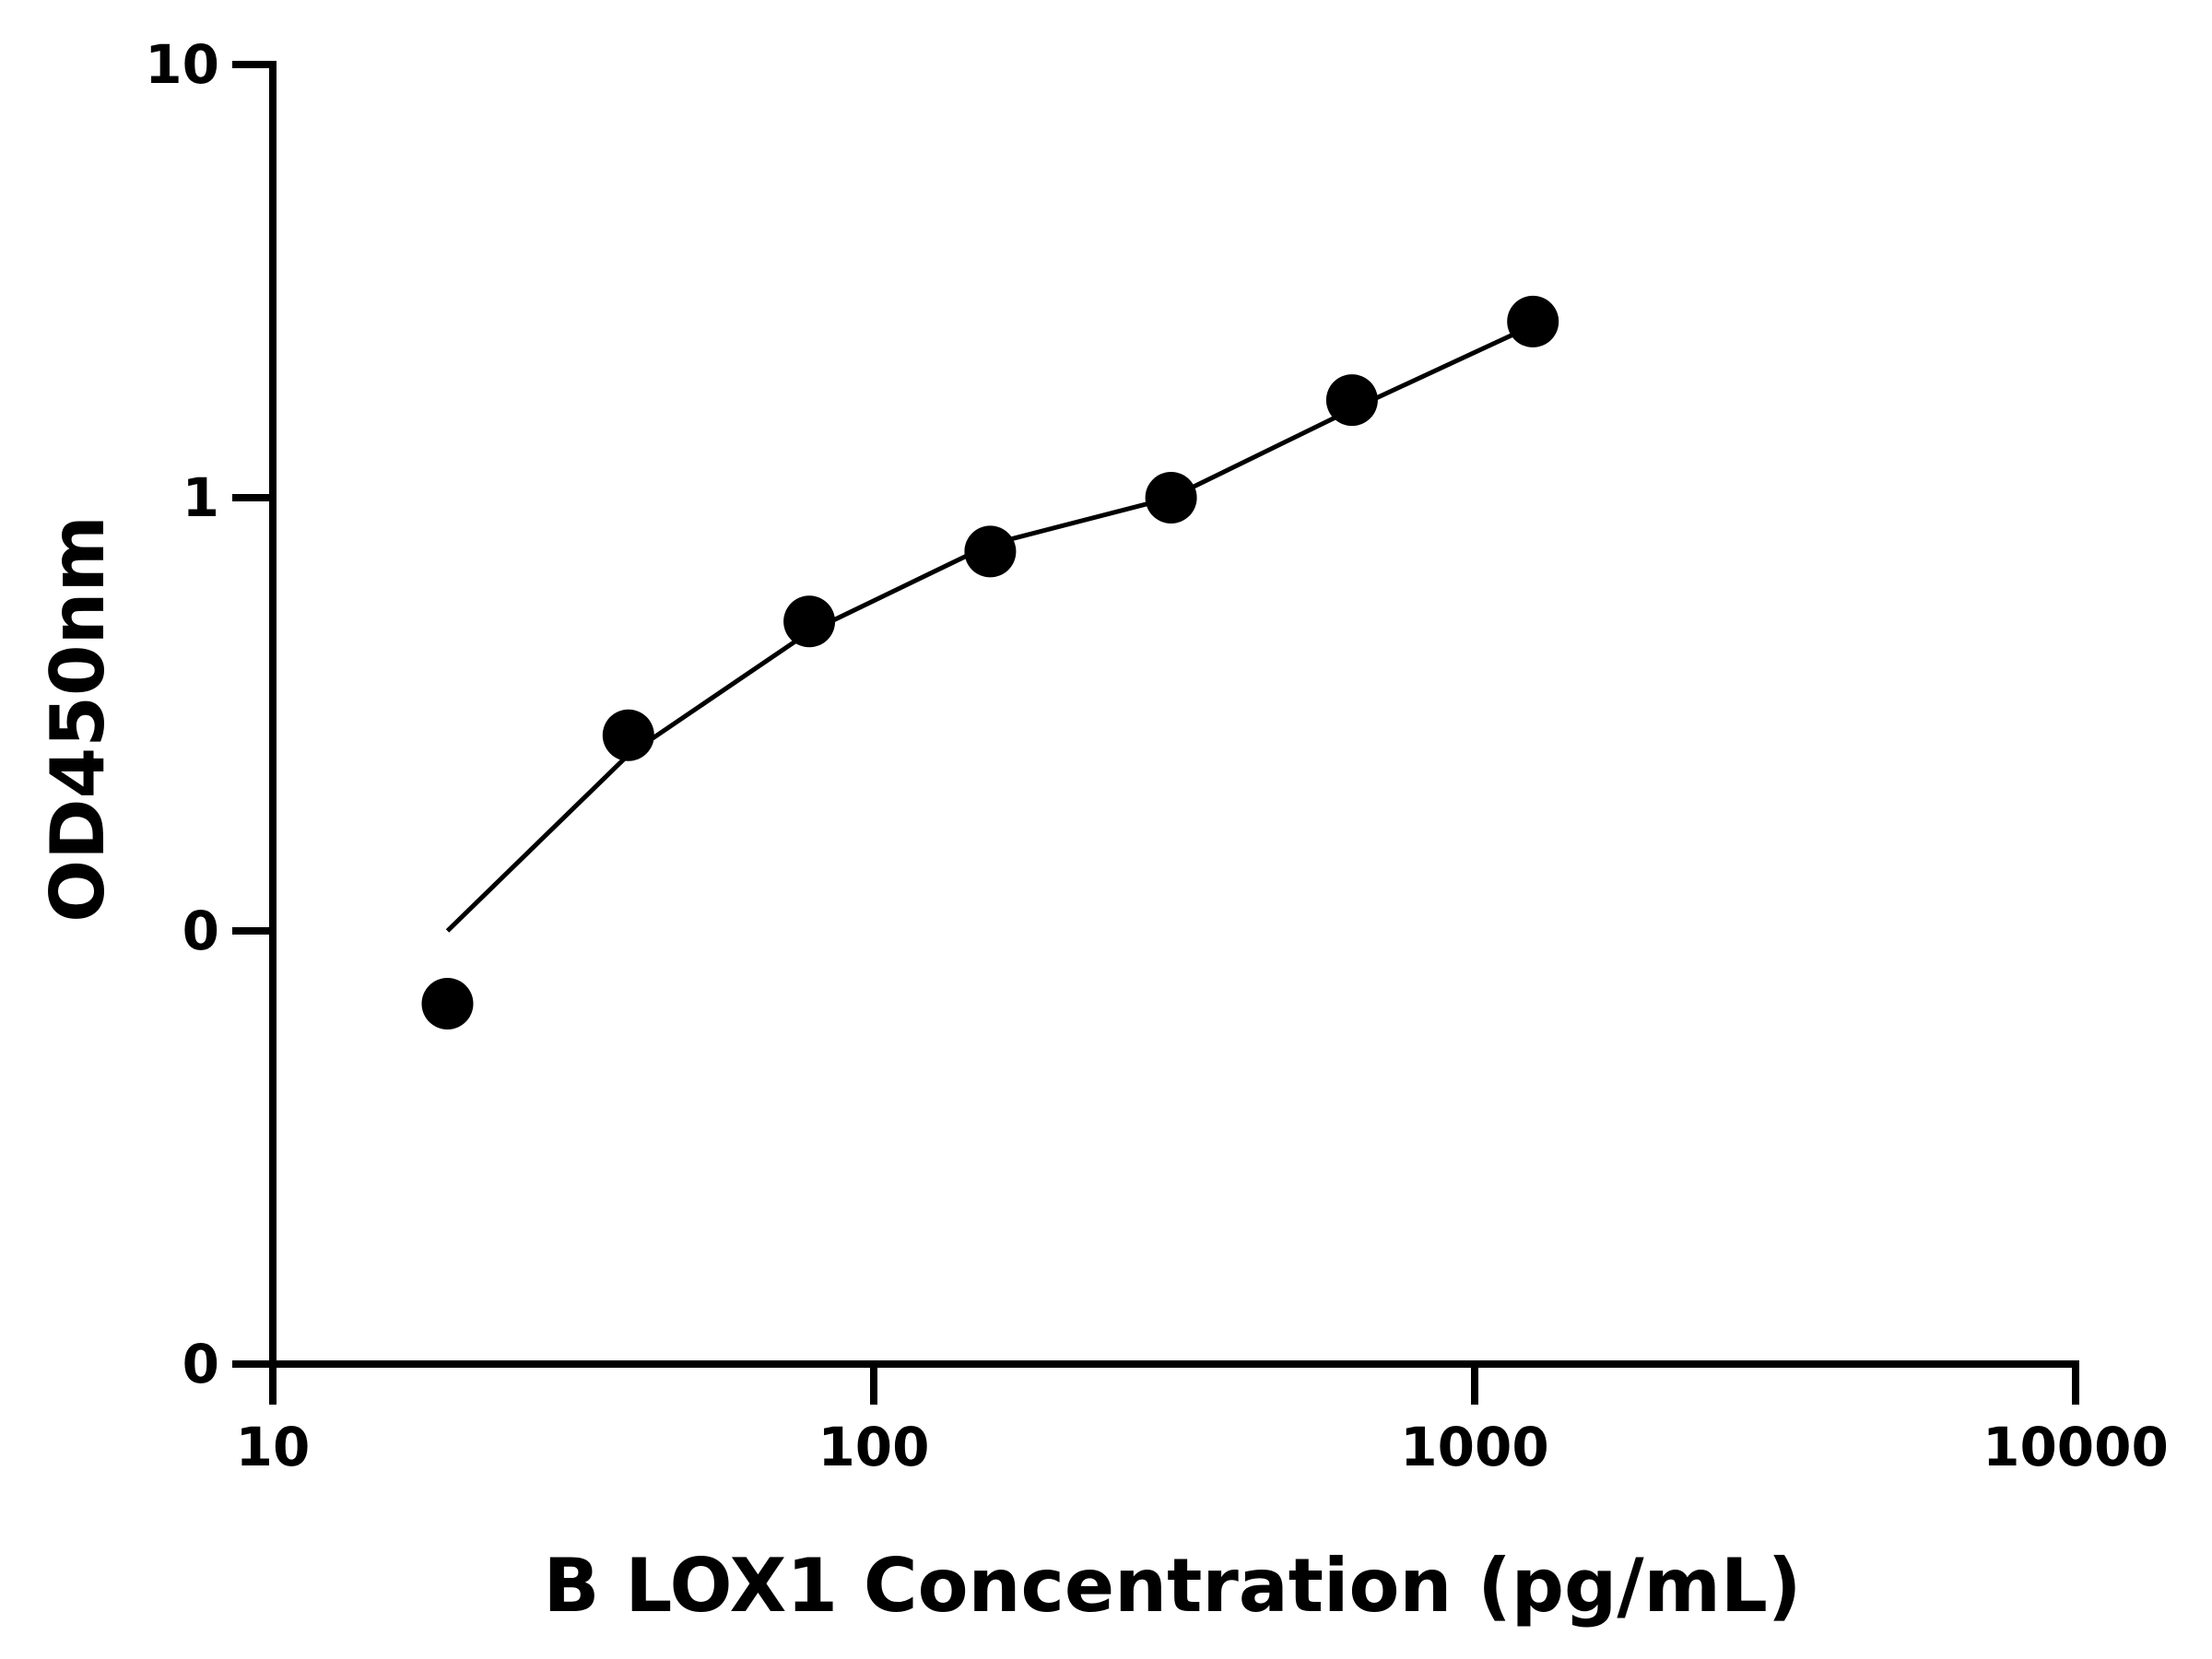  What do you see at coordinates (1474, 1447) in the screenshot?
I see `x-tick-label: 1000` at bounding box center [1474, 1447].